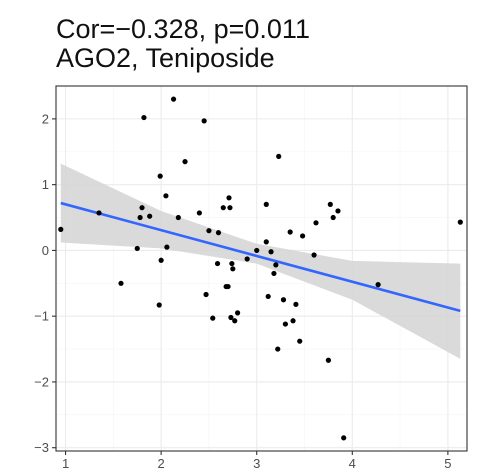  I want to click on x-tick-label: 5, so click(447, 463).